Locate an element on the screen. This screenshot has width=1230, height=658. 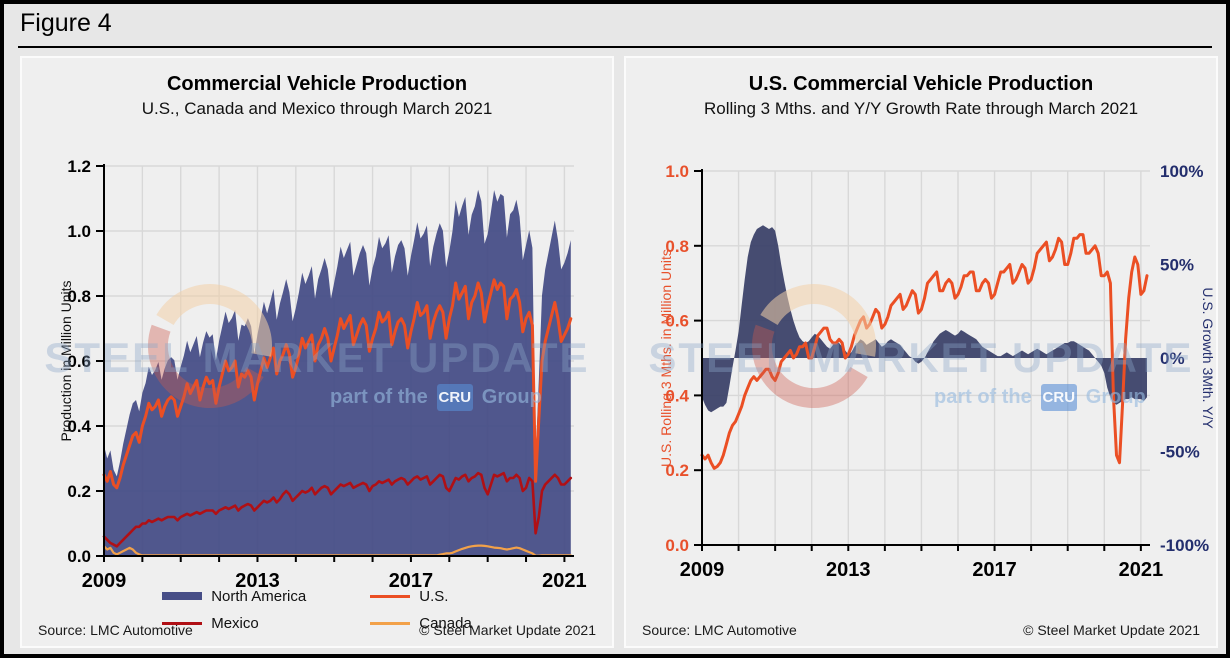
svg-text: -100% is located at coordinates (1184, 545).